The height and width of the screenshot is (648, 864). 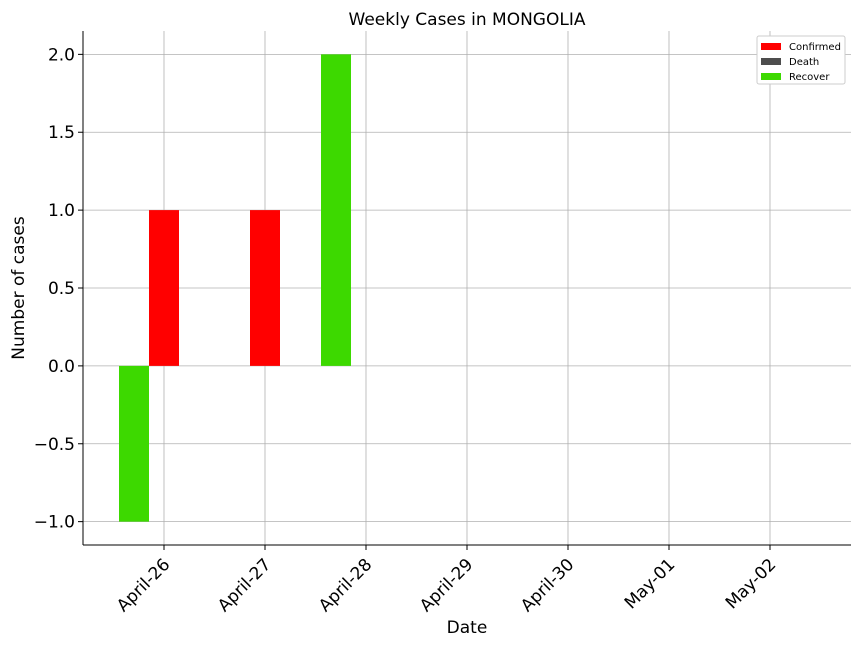 What do you see at coordinates (467, 20) in the screenshot?
I see `chart-title: Weekly Cases in MONGOLIA` at bounding box center [467, 20].